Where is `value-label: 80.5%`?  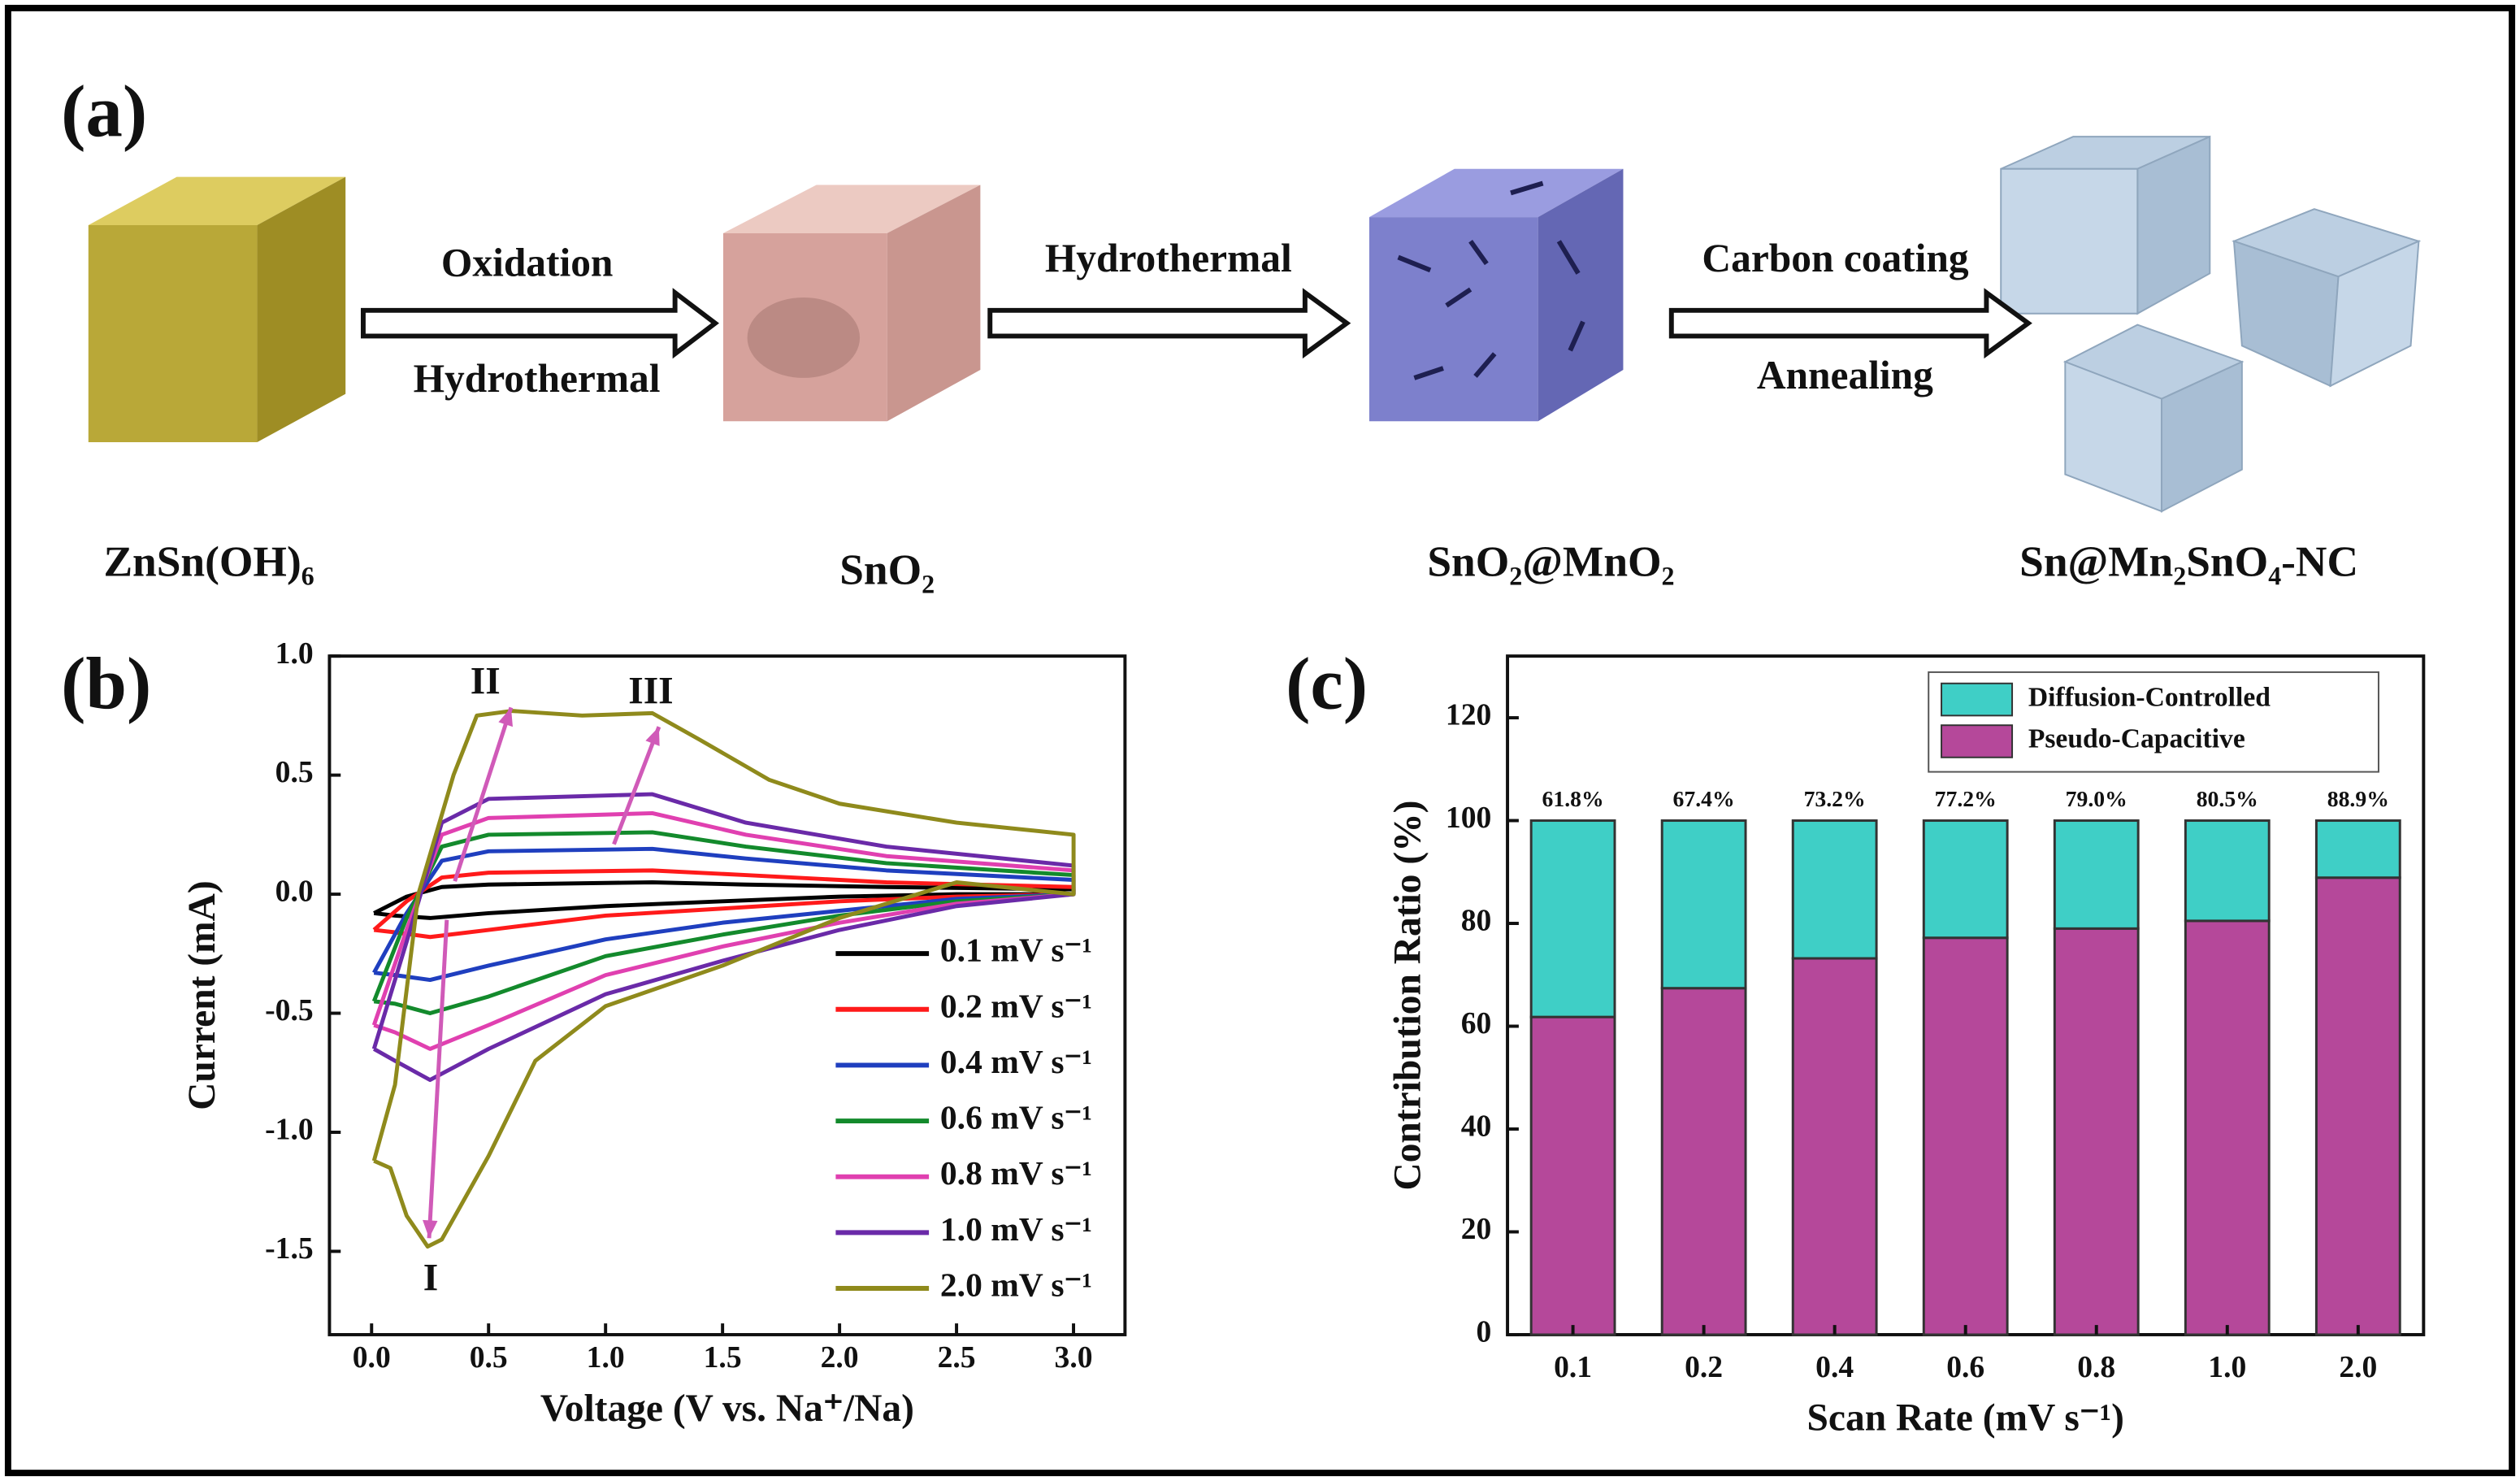 value-label: 80.5% is located at coordinates (2227, 798).